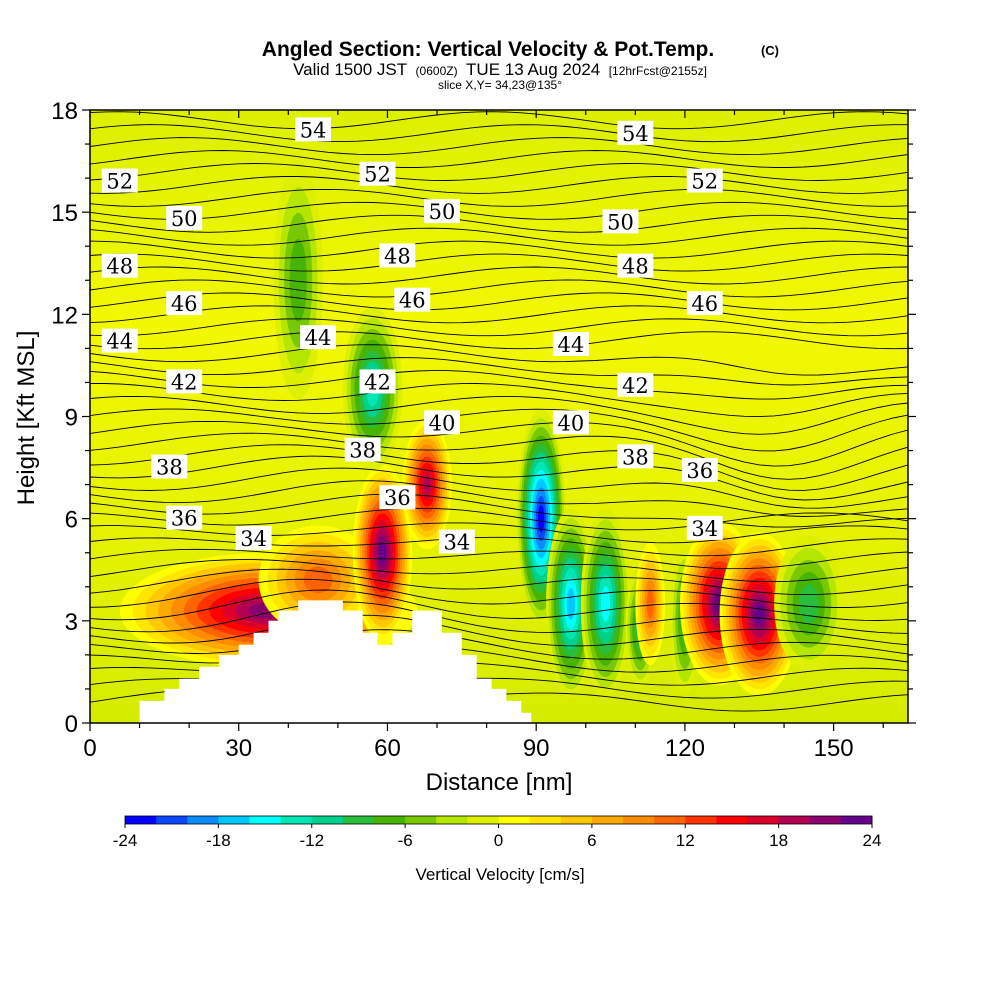 The image size is (1000, 1000). I want to click on contour-label-text: 44, so click(119, 342).